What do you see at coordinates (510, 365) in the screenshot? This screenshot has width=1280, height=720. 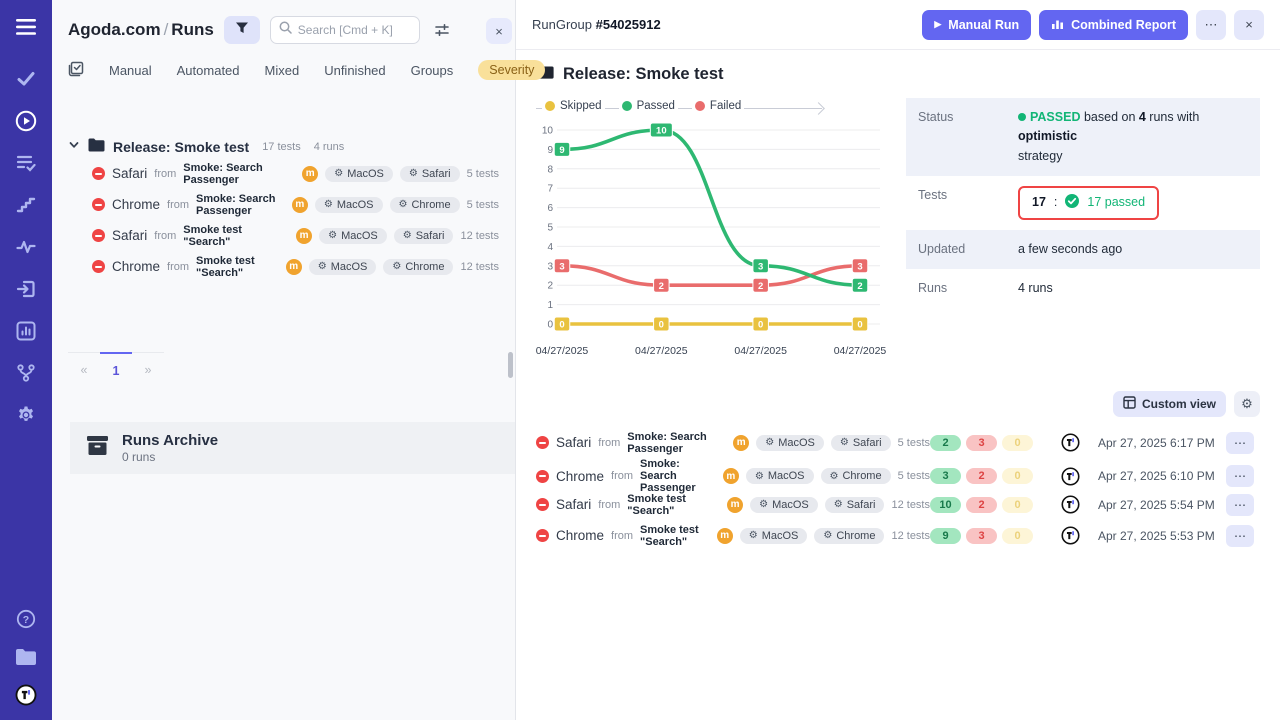 I see `scrollbar` at bounding box center [510, 365].